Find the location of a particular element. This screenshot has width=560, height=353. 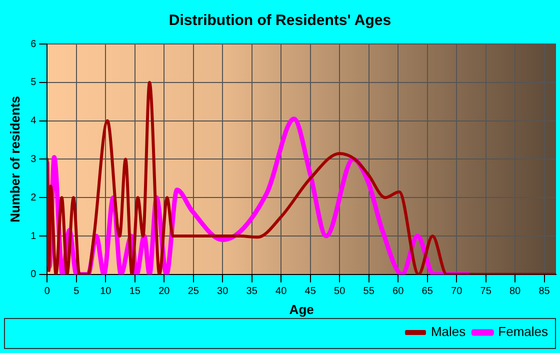

chart-title: Distribution of Residents' Ages is located at coordinates (280, 21).